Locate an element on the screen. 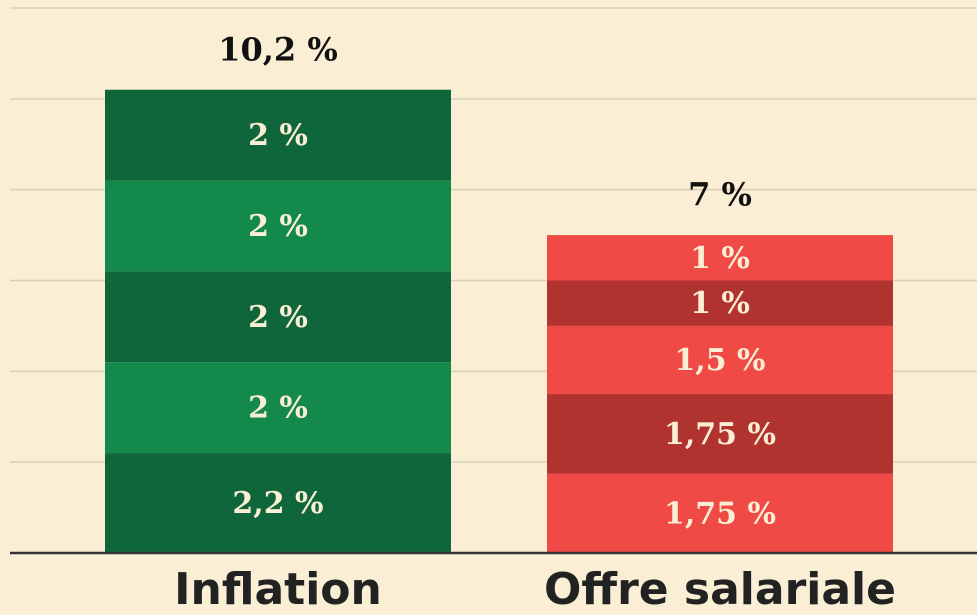 Image resolution: width=977 pixels, height=615 pixels. segment-label: 2,2 % is located at coordinates (277, 503).